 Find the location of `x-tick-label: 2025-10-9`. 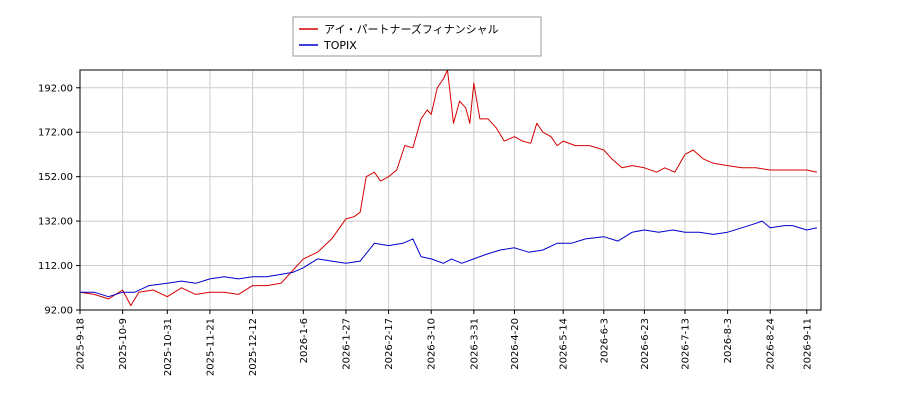

x-tick-label: 2025-10-9 is located at coordinates (123, 344).